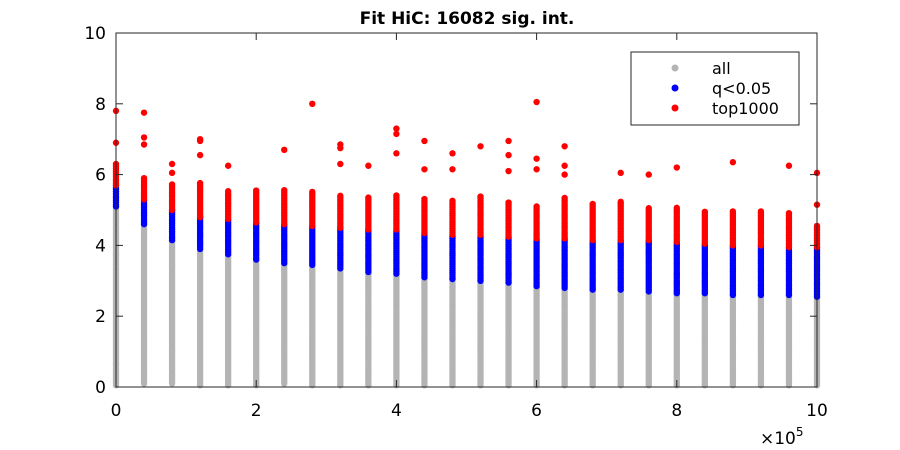  Describe the element at coordinates (396, 411) in the screenshot. I see `x-tick-label: 4` at that location.